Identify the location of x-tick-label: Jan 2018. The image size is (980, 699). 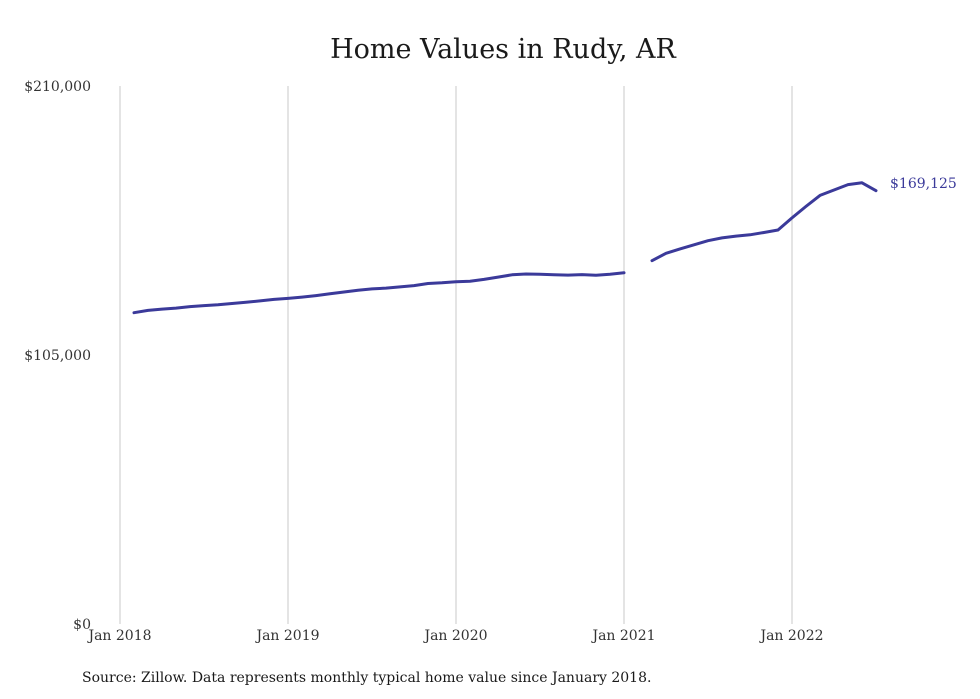
(118, 636).